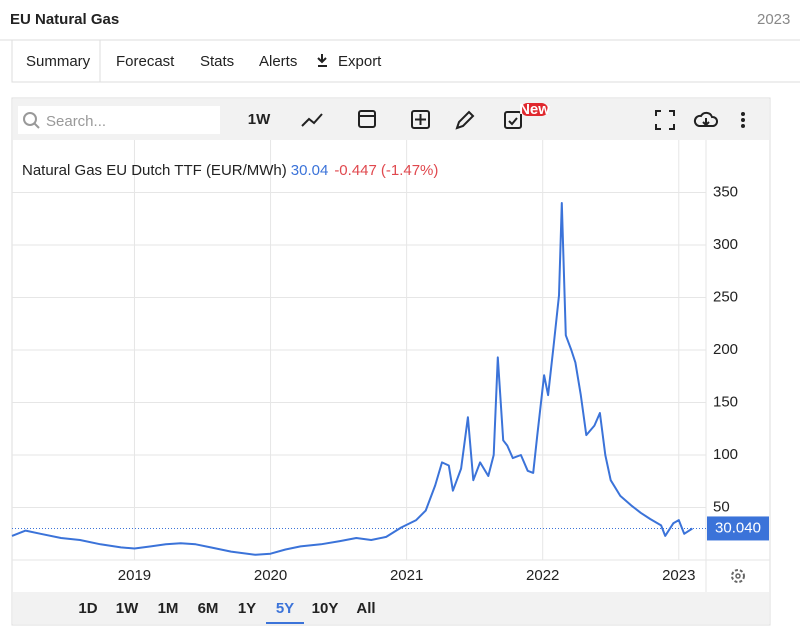  Describe the element at coordinates (410, 170) in the screenshot. I see `quote-percent: (-1.47%)` at that location.